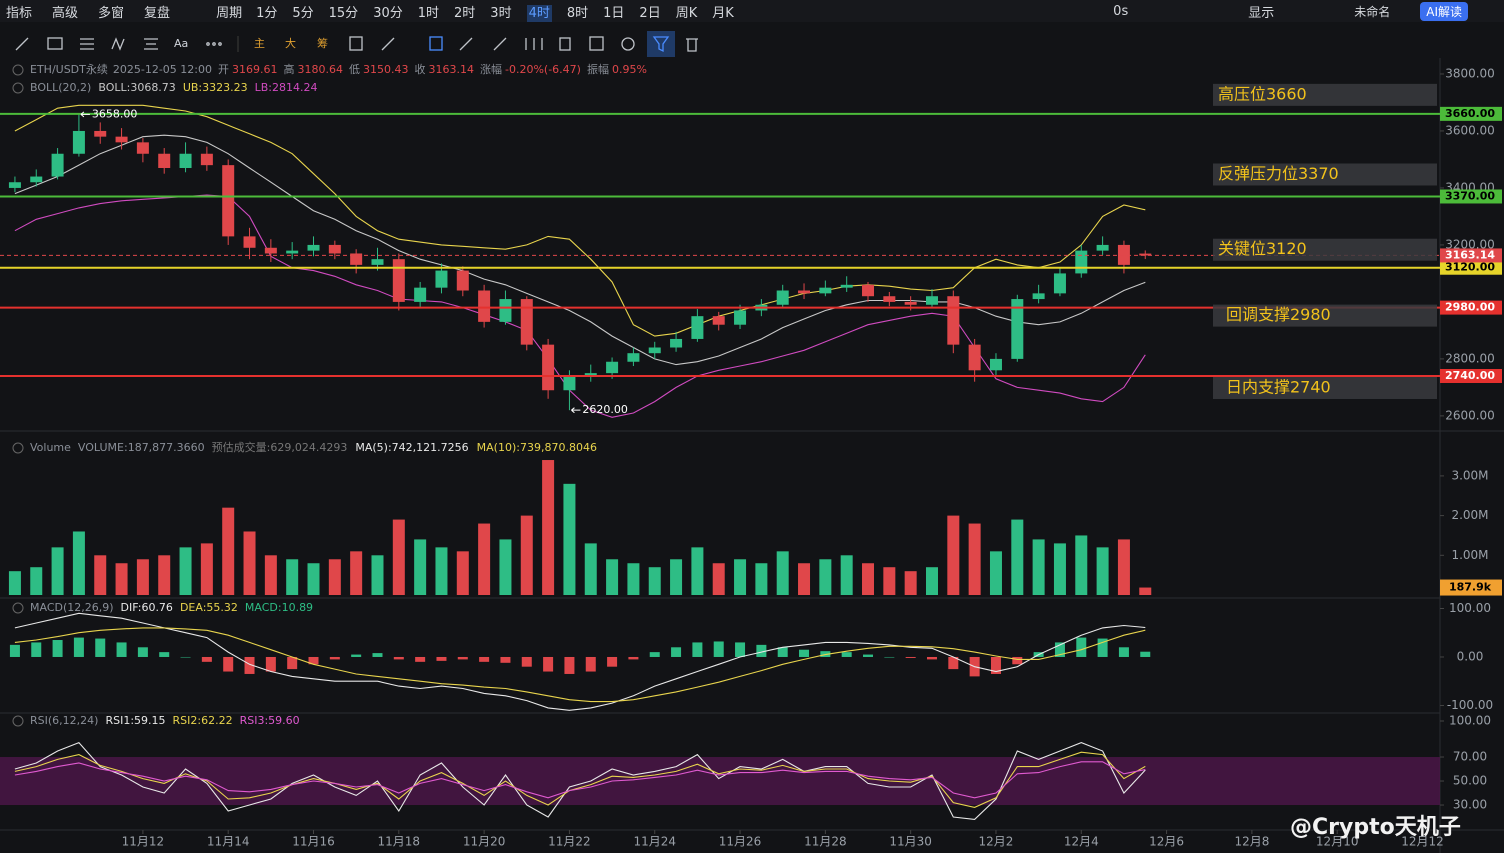 The image size is (1504, 853). What do you see at coordinates (208, 44) in the screenshot?
I see `more-tools` at bounding box center [208, 44].